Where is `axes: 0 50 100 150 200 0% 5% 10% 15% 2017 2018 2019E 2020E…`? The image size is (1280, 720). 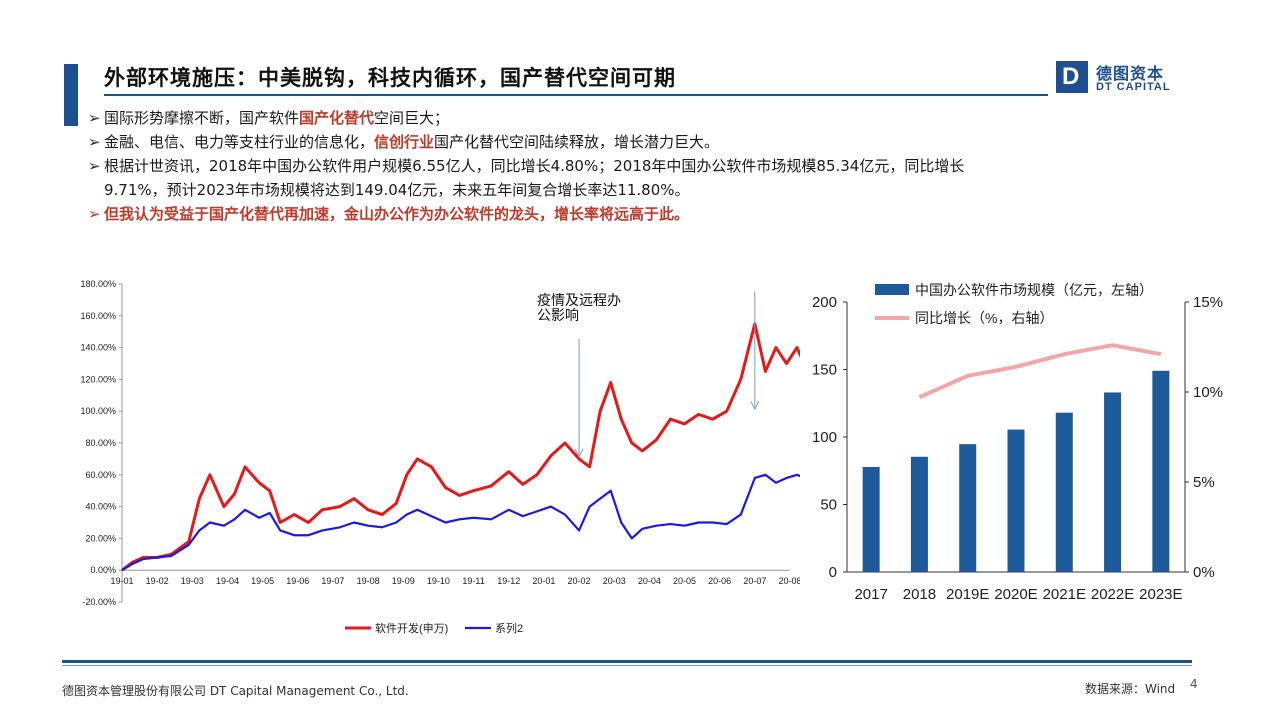 axes: 0 50 100 150 200 0% 5% 10% 15% 2017 2018 2019E 2020E… is located at coordinates (1017, 448).